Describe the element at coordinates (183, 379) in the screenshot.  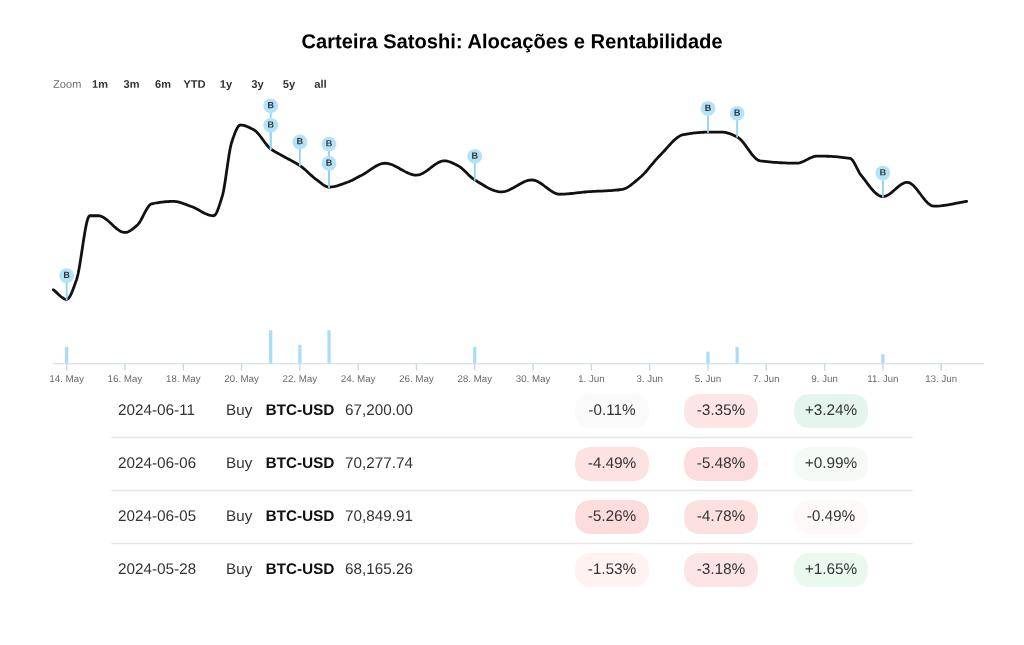
I see `x-tick-label: 18. May` at that location.